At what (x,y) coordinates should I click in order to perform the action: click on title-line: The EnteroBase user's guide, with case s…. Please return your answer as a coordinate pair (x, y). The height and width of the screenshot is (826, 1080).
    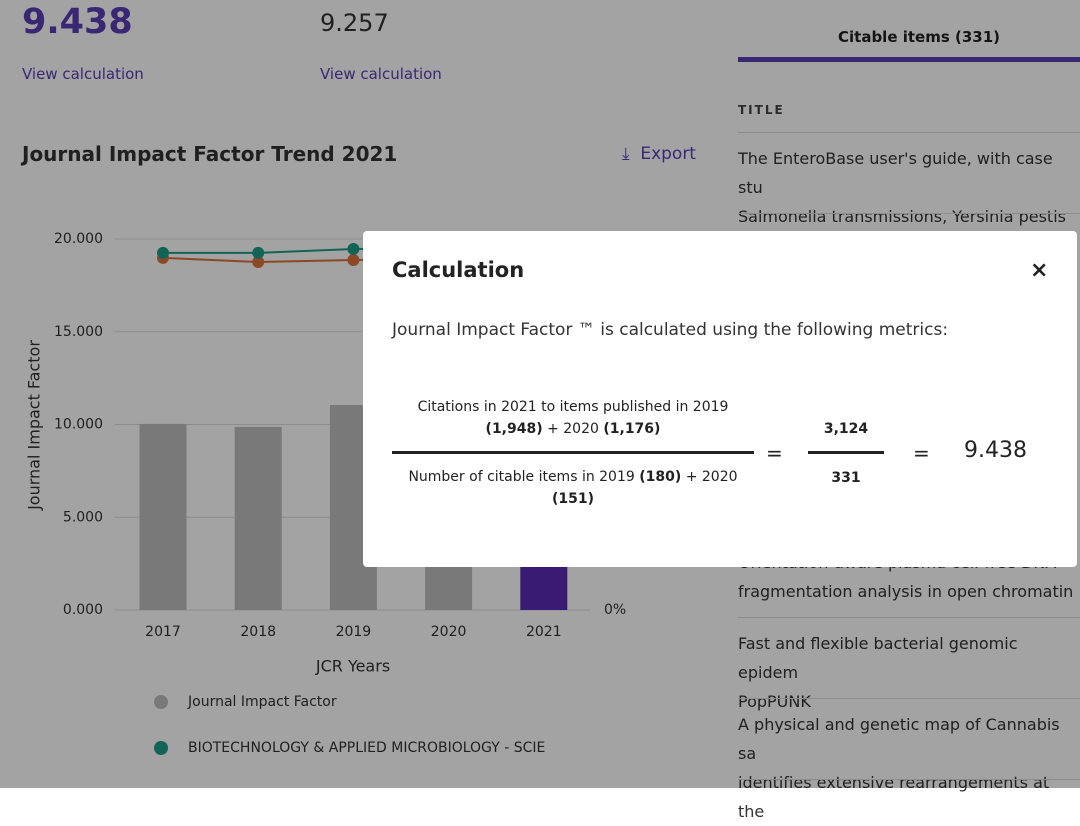
    Looking at the image, I should click on (895, 173).